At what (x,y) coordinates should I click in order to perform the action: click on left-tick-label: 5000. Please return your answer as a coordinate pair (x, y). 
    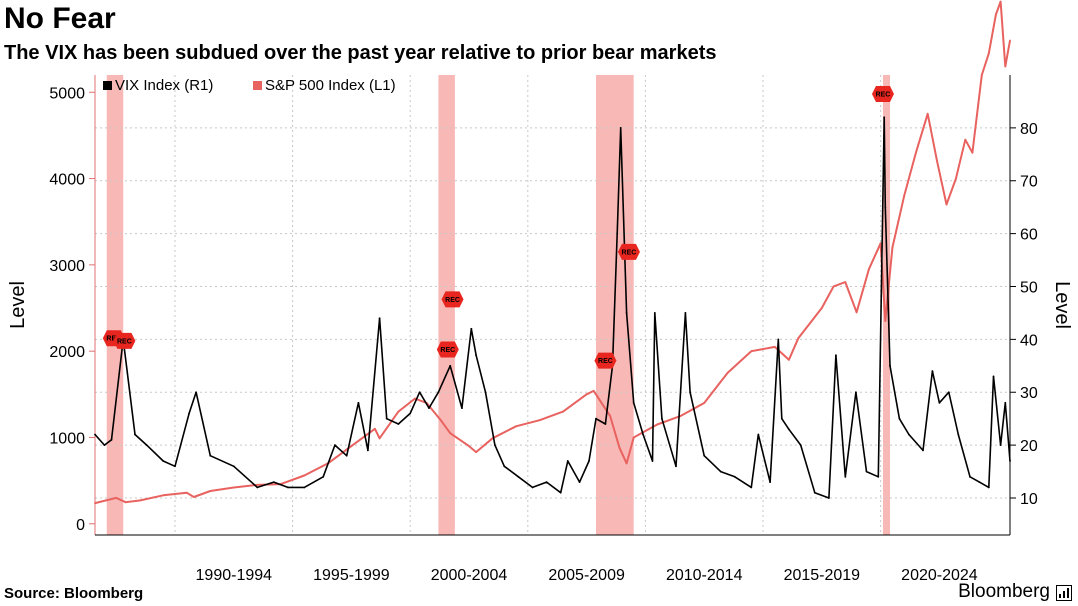
    Looking at the image, I should click on (67, 93).